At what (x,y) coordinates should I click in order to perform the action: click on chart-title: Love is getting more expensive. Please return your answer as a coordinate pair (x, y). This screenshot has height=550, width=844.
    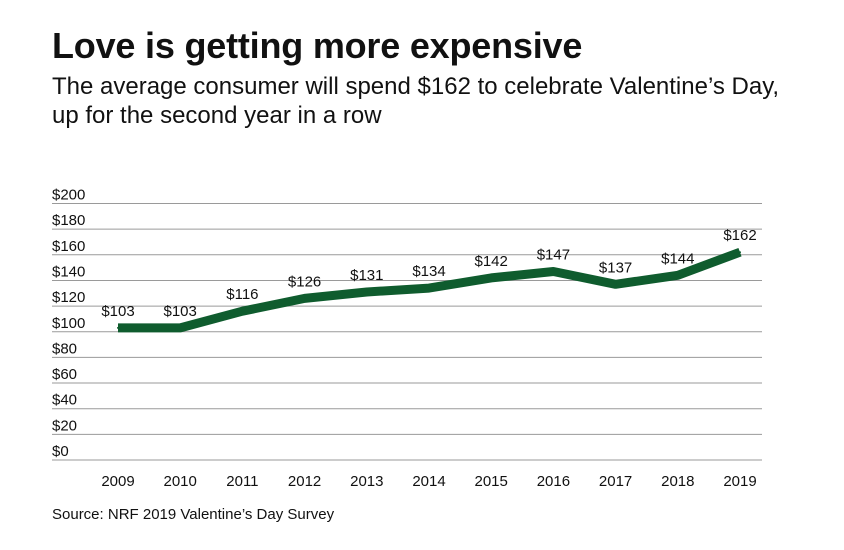
    Looking at the image, I should click on (317, 45).